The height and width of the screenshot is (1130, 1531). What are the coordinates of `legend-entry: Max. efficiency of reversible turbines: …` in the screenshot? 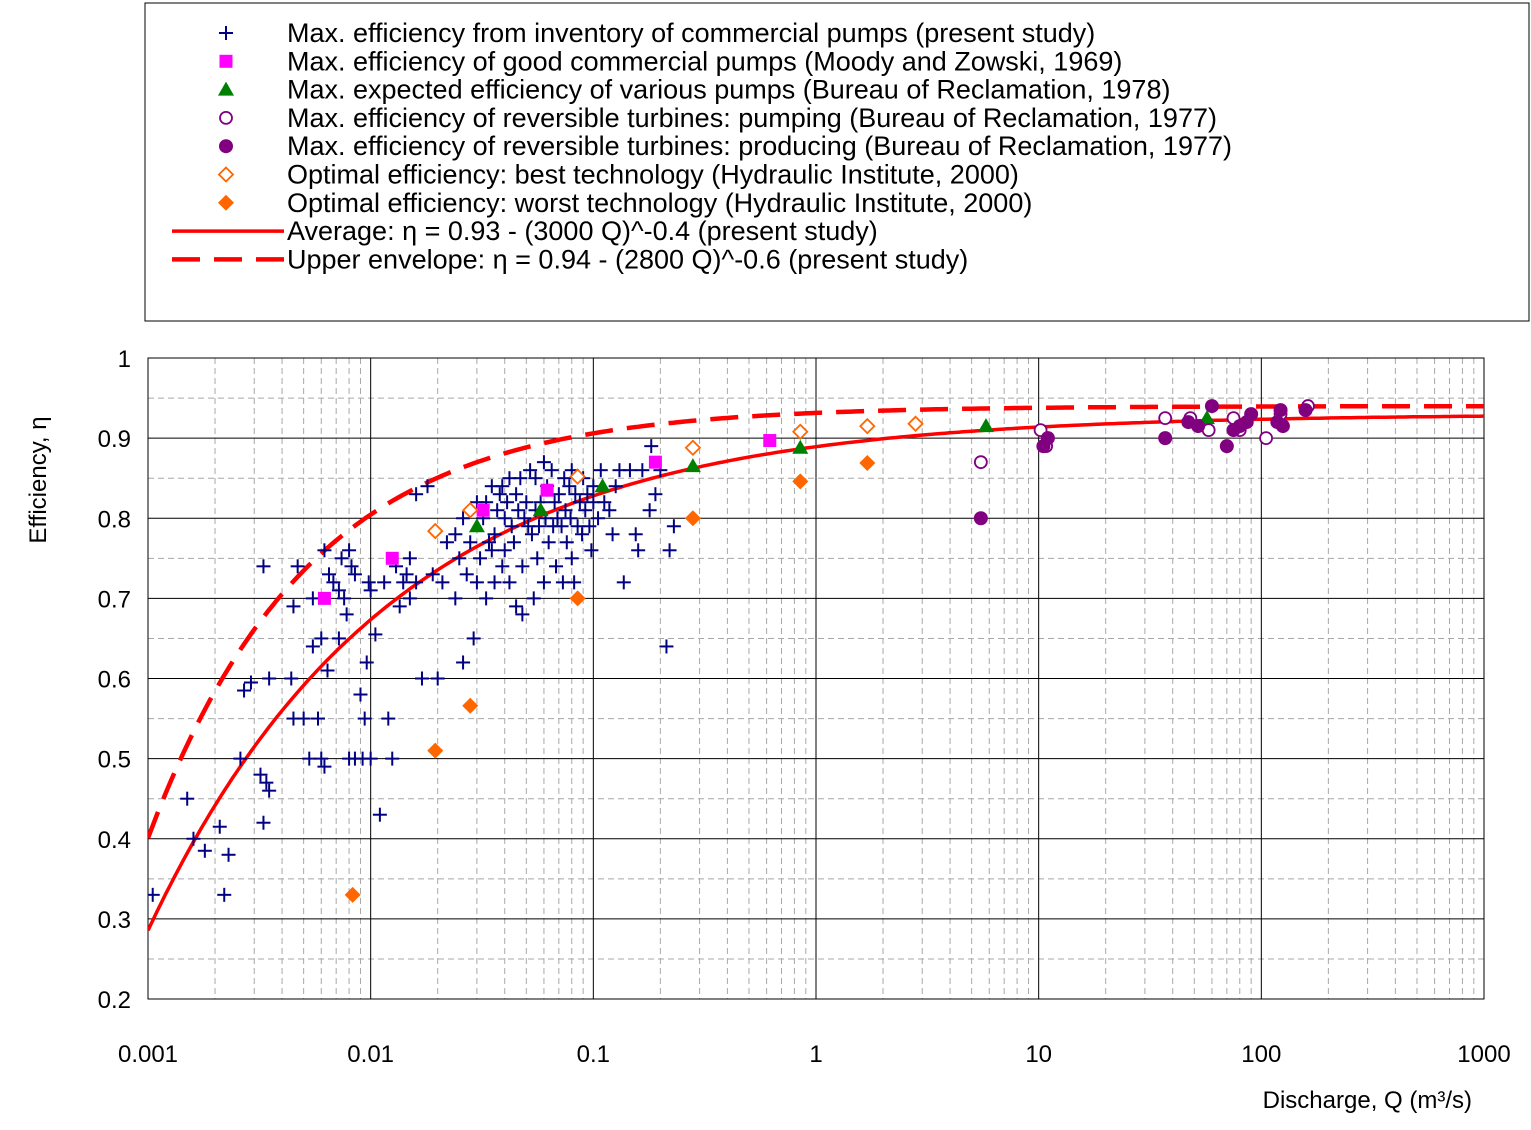 It's located at (718, 118).